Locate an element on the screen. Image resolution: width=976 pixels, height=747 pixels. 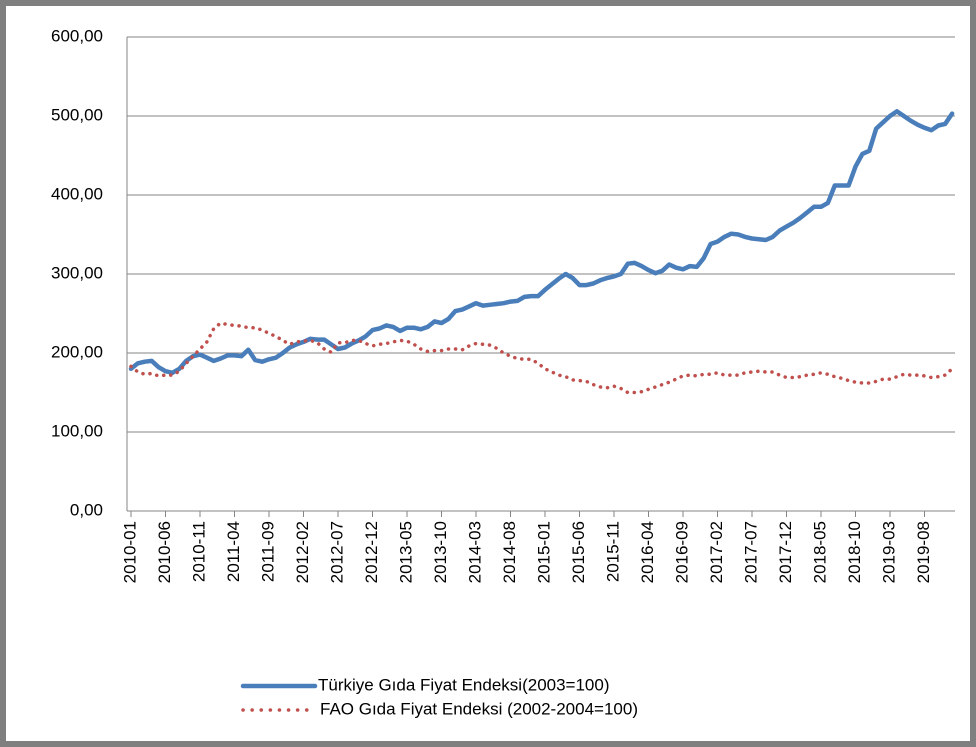
y-tick-label: 0,00 is located at coordinates (86, 509).